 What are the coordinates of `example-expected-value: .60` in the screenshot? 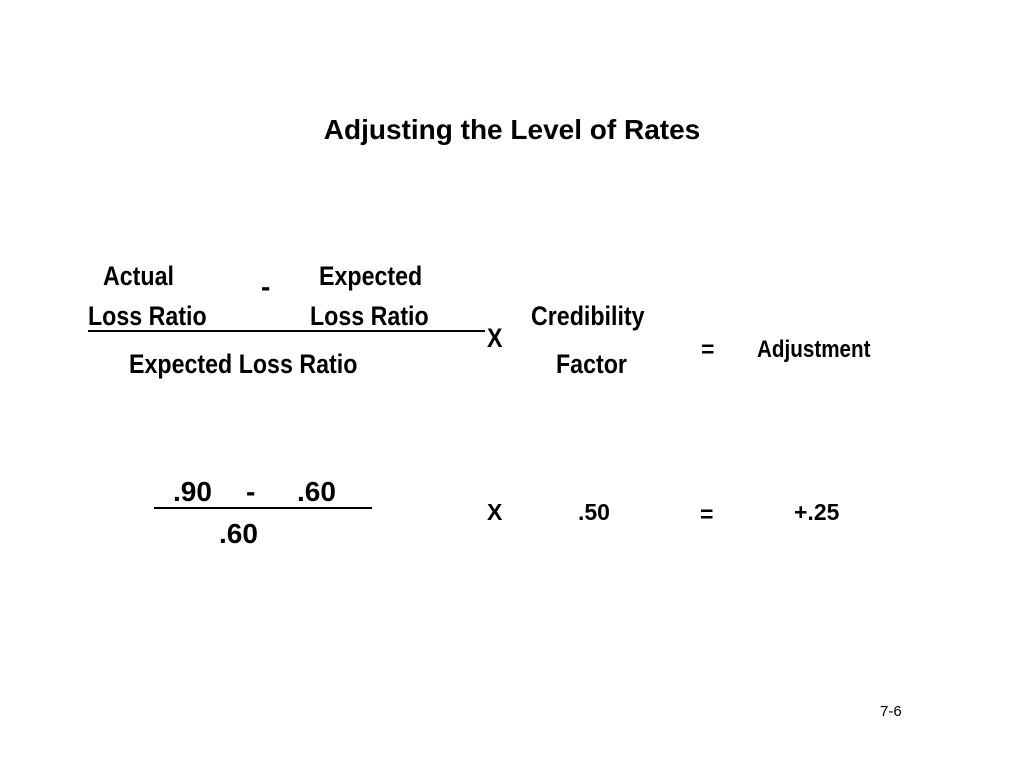 It's located at (316, 491).